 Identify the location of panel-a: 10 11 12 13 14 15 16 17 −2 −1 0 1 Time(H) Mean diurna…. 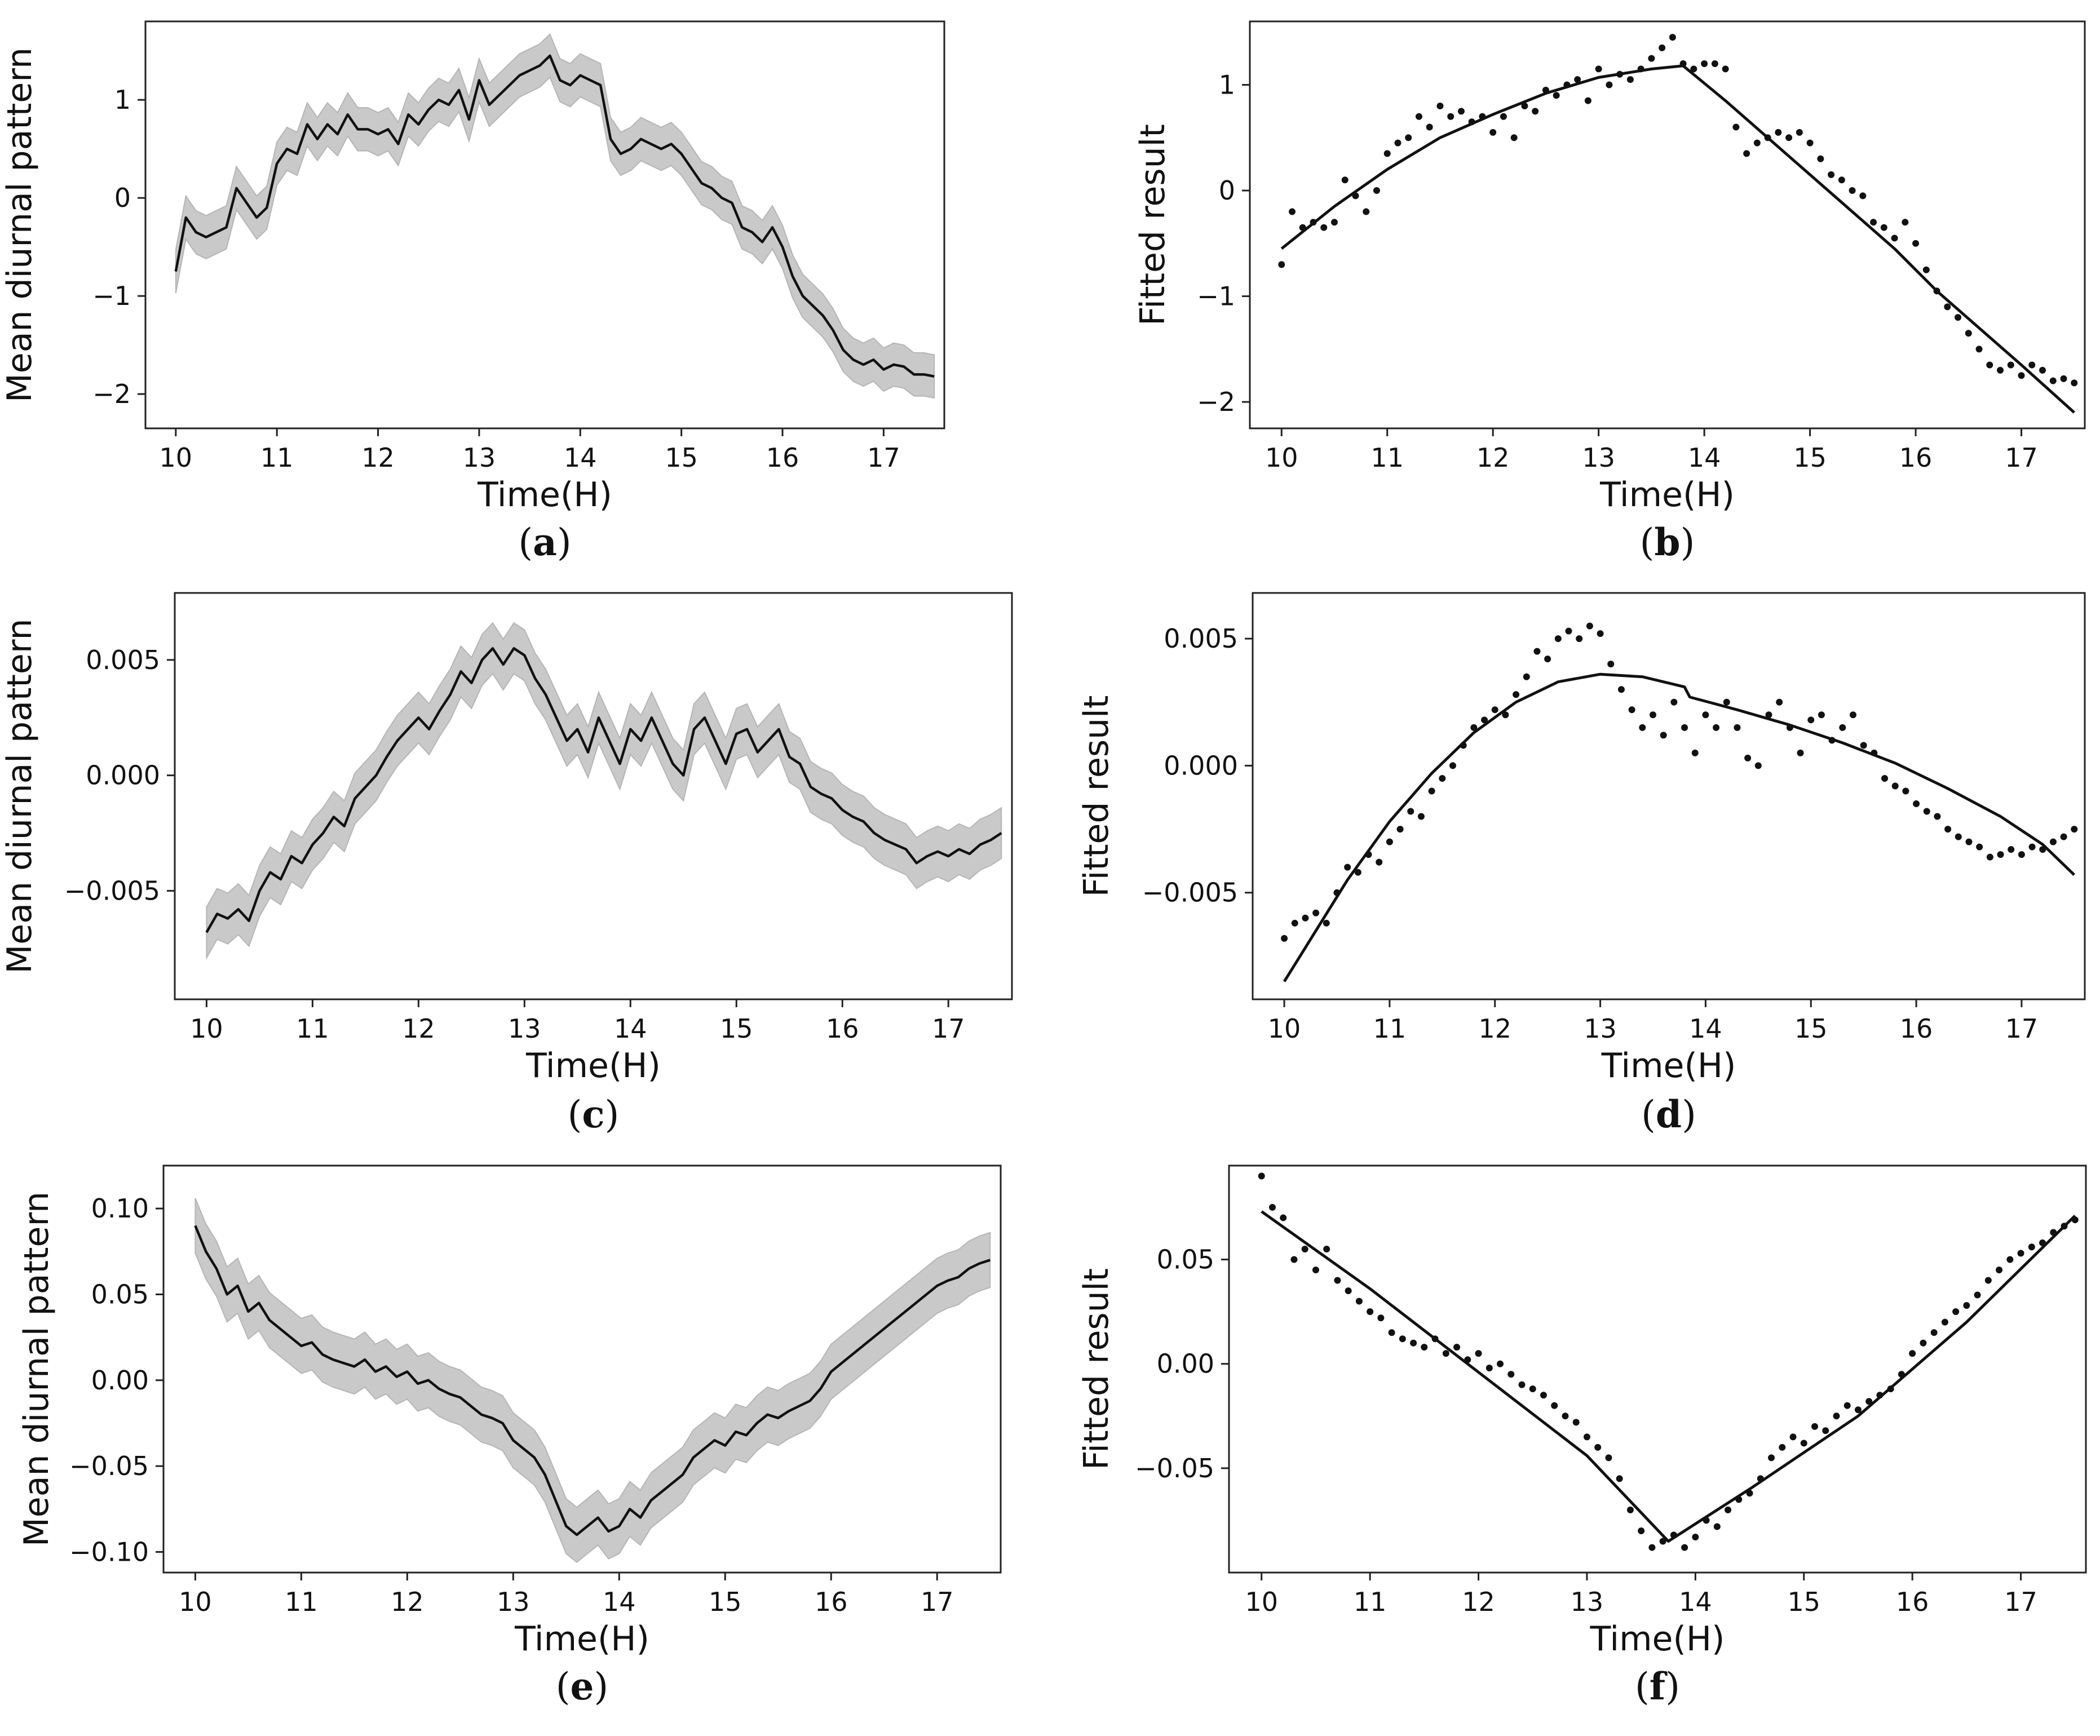
(472, 292).